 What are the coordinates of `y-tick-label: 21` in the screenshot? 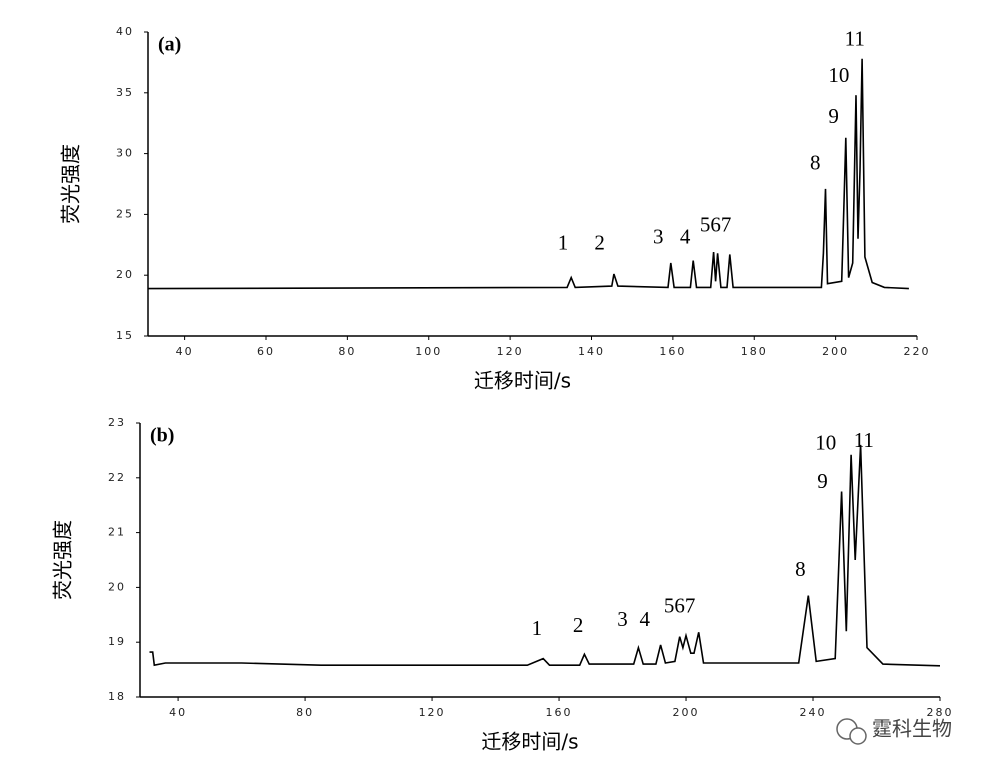 It's located at (117, 532).